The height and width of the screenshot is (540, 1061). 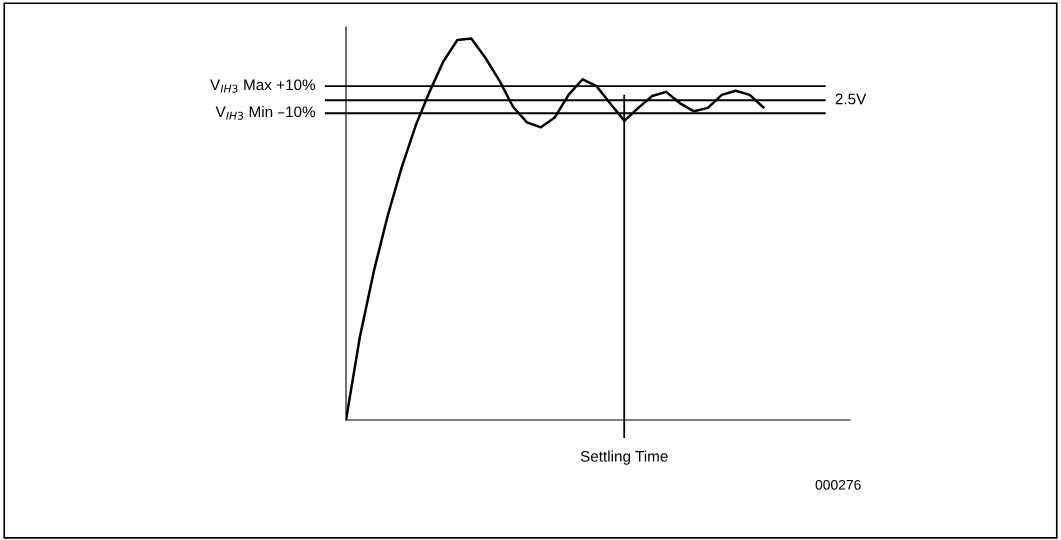 What do you see at coordinates (265, 113) in the screenshot?
I see `ref-line-label: V$_{IH3}$ Min –10%` at bounding box center [265, 113].